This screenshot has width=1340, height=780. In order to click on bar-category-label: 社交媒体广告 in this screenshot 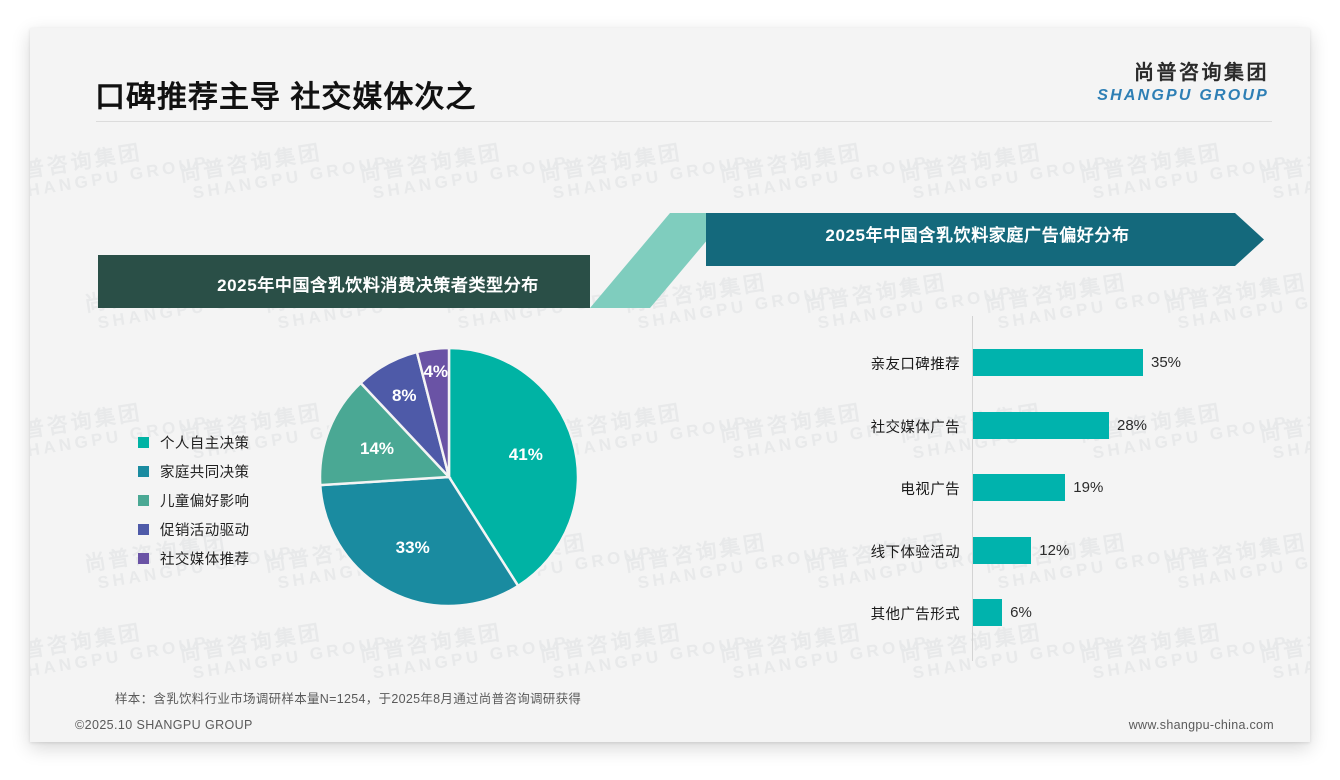, I will do `click(915, 427)`.